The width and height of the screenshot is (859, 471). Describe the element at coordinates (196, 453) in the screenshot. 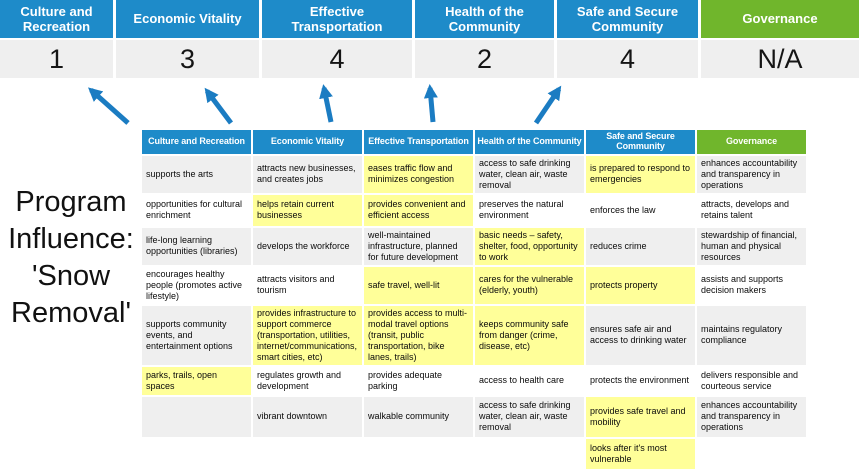

I see `cell-culture-and-recreation-r8` at that location.